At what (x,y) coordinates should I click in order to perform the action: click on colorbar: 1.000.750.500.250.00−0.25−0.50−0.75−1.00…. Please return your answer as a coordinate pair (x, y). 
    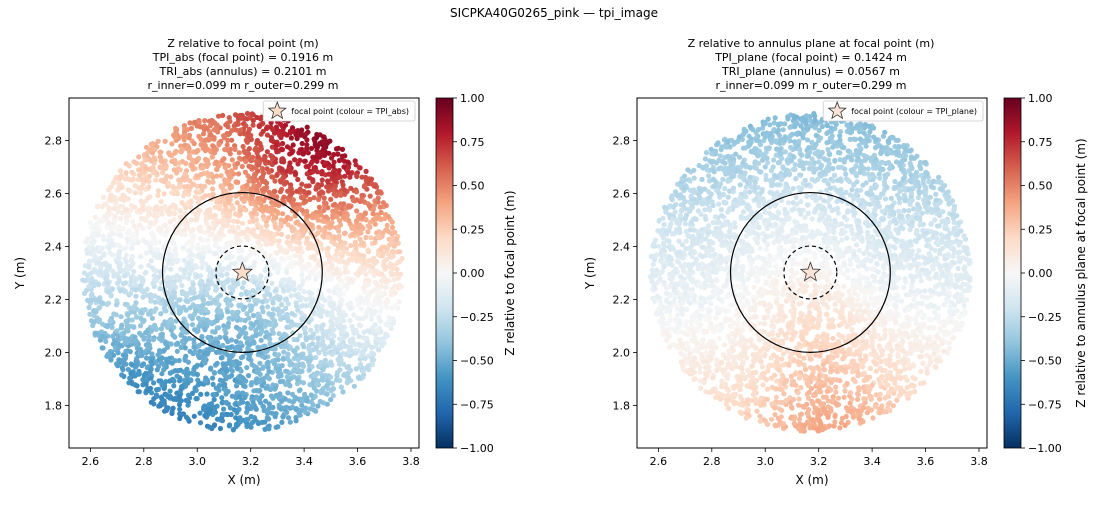
    Looking at the image, I should click on (476, 273).